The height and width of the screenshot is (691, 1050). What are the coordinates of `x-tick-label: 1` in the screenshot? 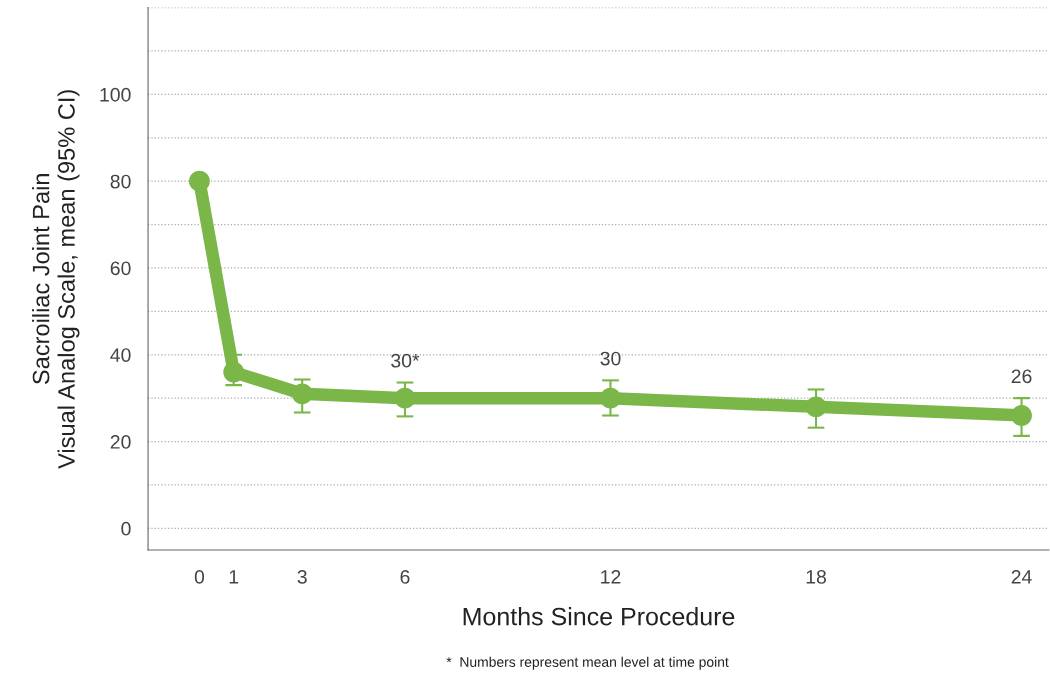 It's located at (234, 577).